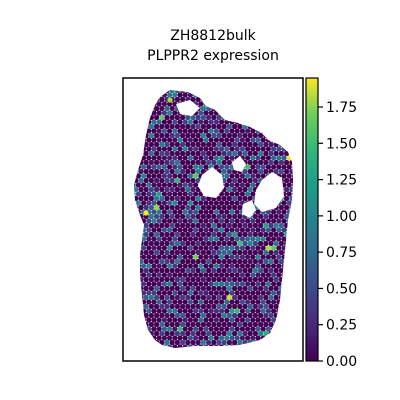  Describe the element at coordinates (341, 326) in the screenshot. I see `colorbar-tick-label: 0.25` at that location.